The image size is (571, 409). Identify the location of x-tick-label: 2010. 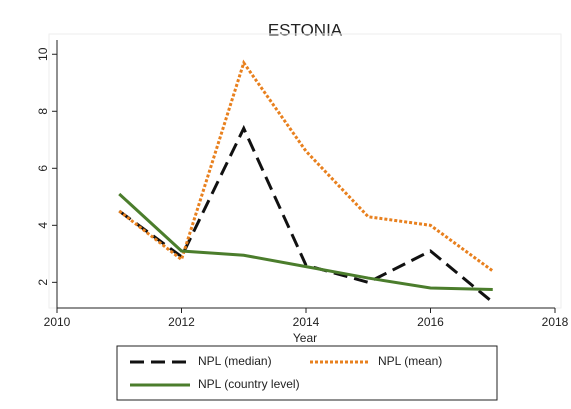
(57, 322).